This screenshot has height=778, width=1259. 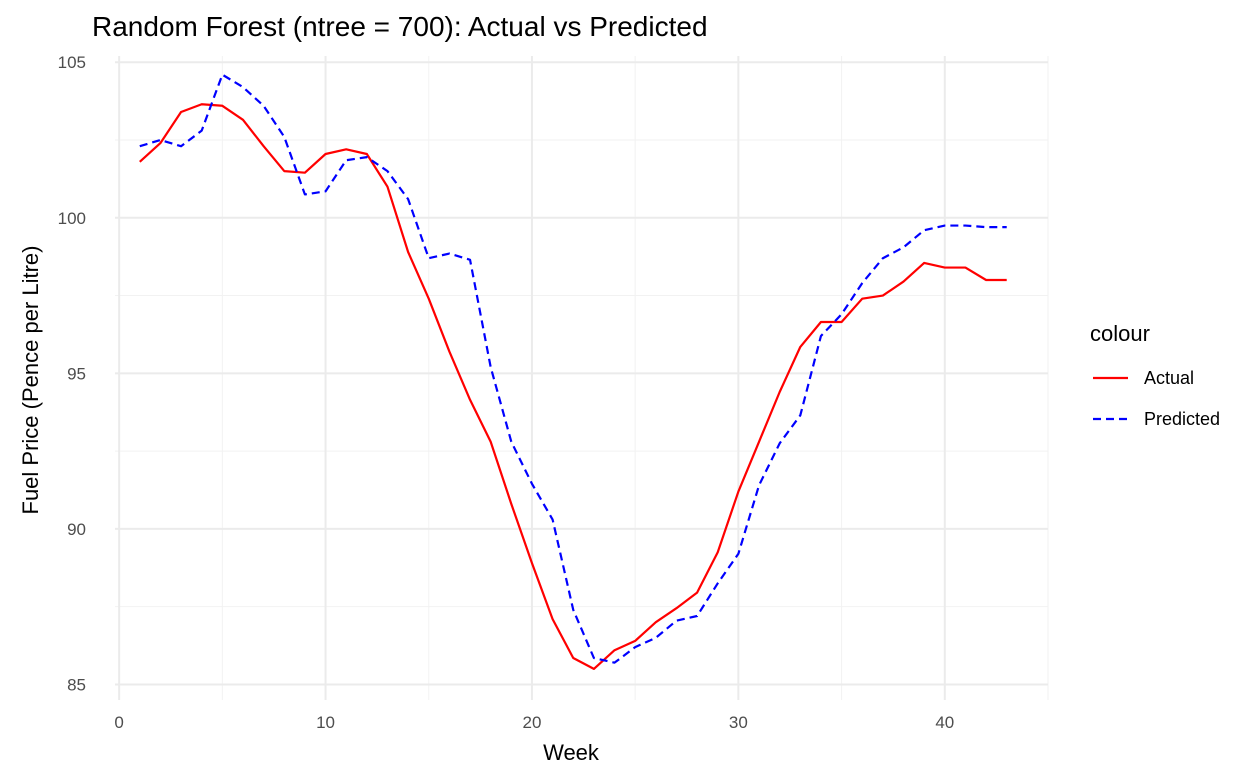 I want to click on legend-label-actual: Actual, so click(x=1169, y=378).